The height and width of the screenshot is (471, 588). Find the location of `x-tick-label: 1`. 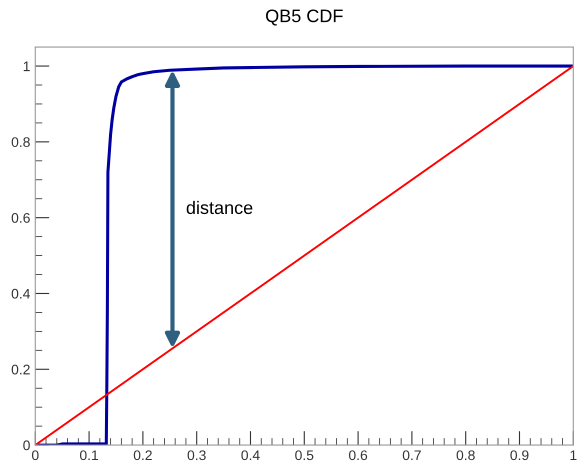

x-tick-label: 1 is located at coordinates (573, 455).